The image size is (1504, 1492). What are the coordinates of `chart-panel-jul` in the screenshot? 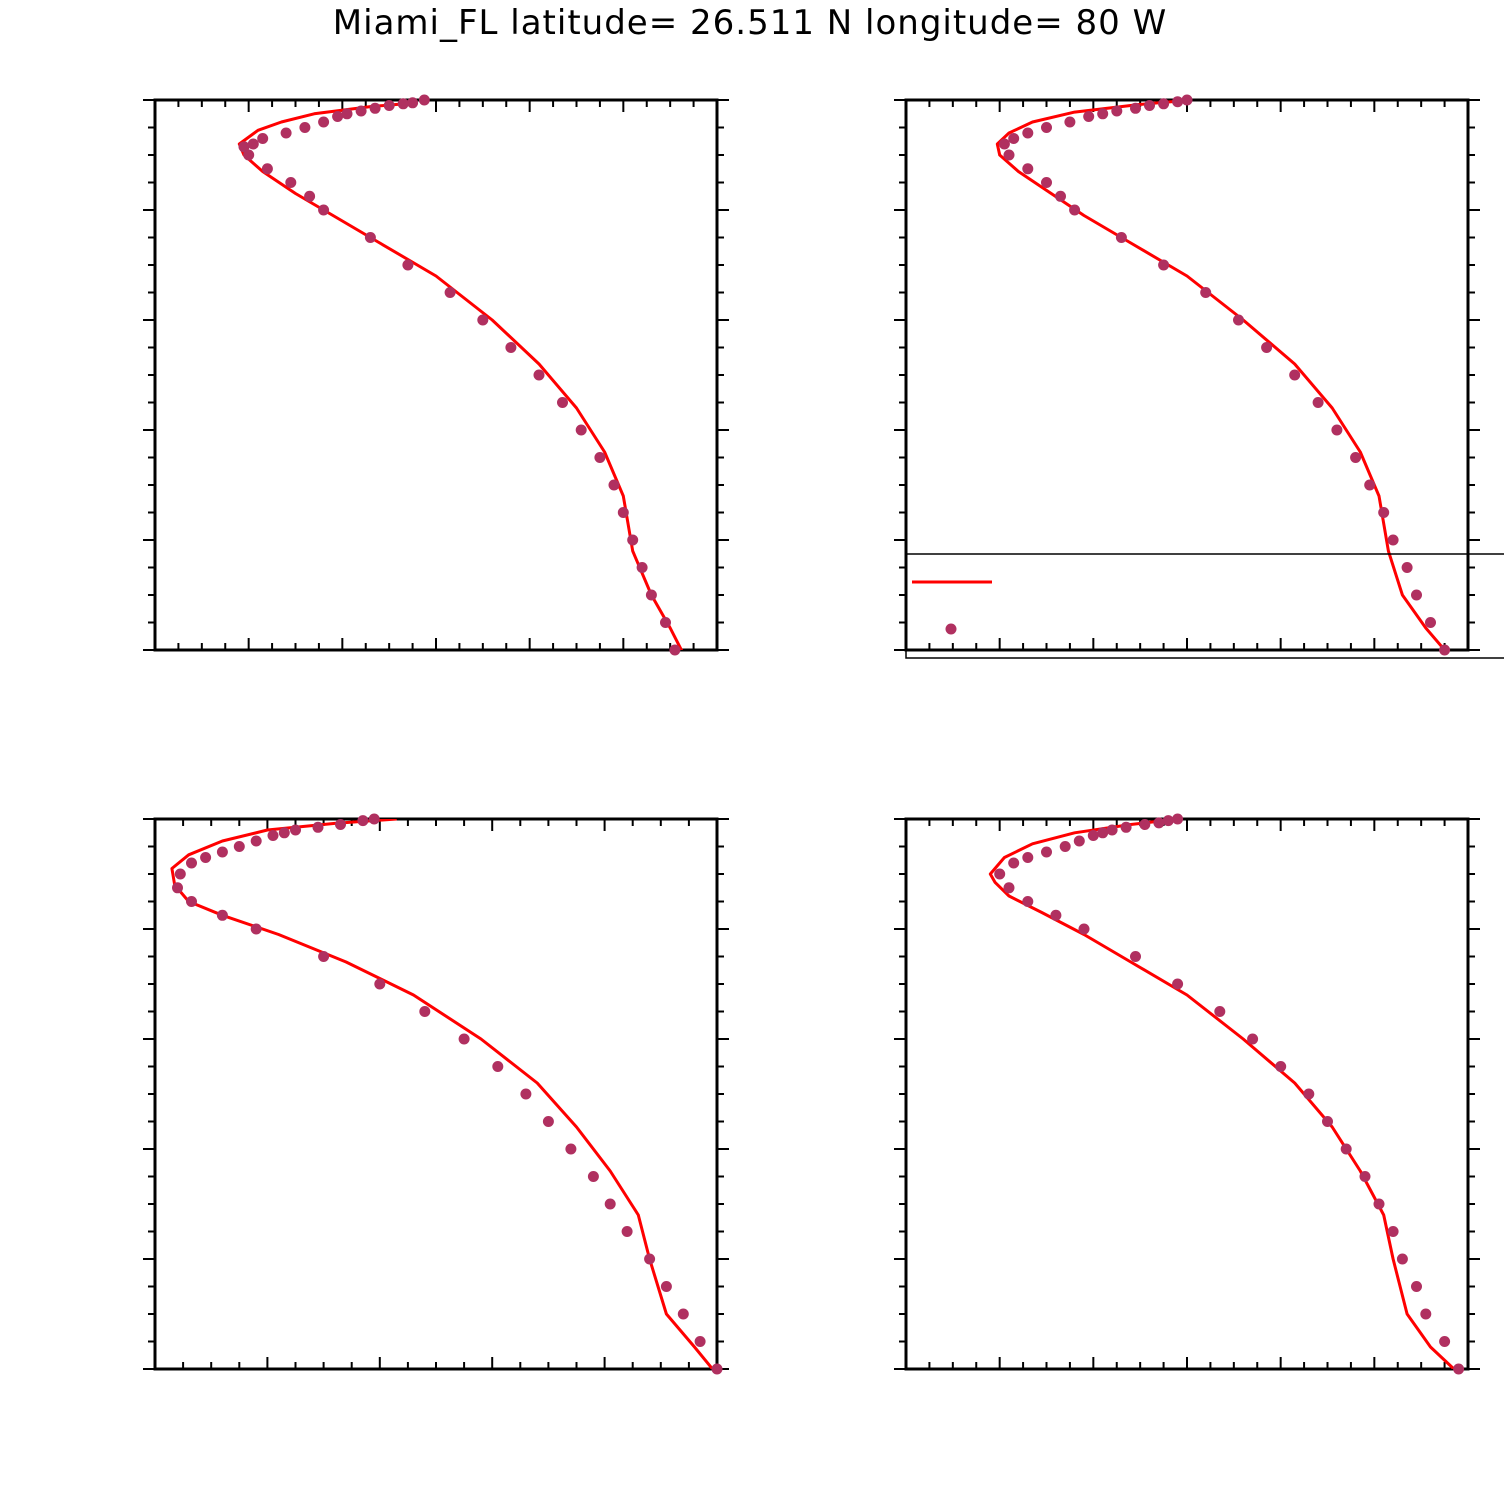 It's located at (436, 1094).